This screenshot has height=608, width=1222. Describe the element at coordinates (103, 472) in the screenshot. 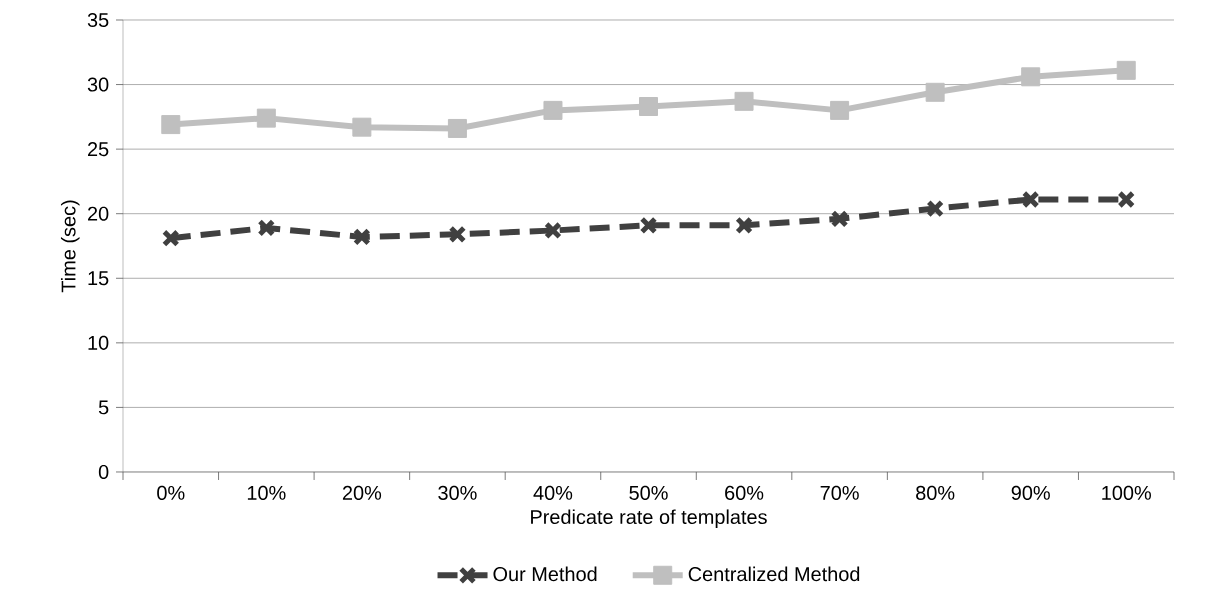

I see `y-tick-label: 0` at that location.